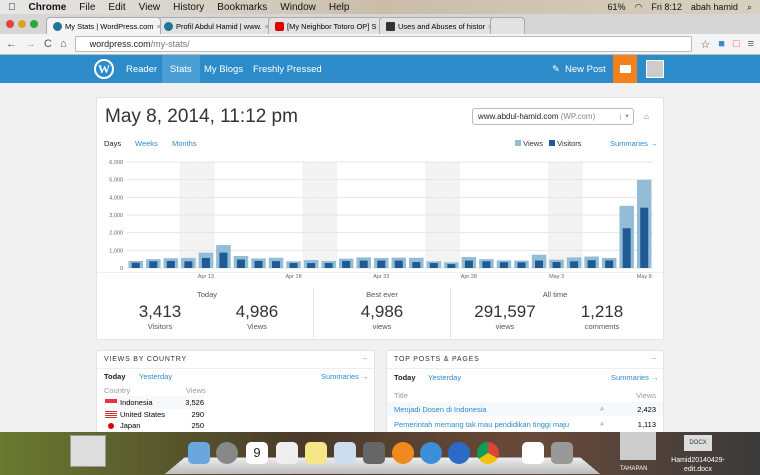 Image resolution: width=760 pixels, height=475 pixels. What do you see at coordinates (440, 409) in the screenshot?
I see `post-title-link: Menjadi Dosen di Indonesia` at bounding box center [440, 409].